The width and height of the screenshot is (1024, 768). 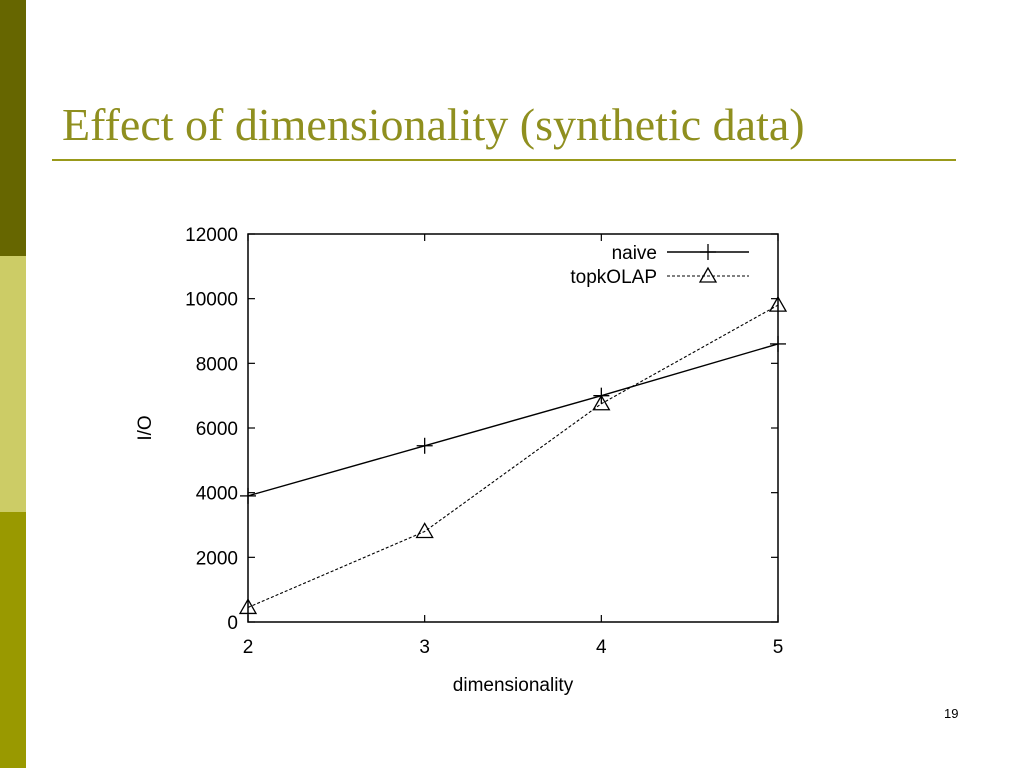 I want to click on y-tick-label: 4000, so click(x=217, y=494).